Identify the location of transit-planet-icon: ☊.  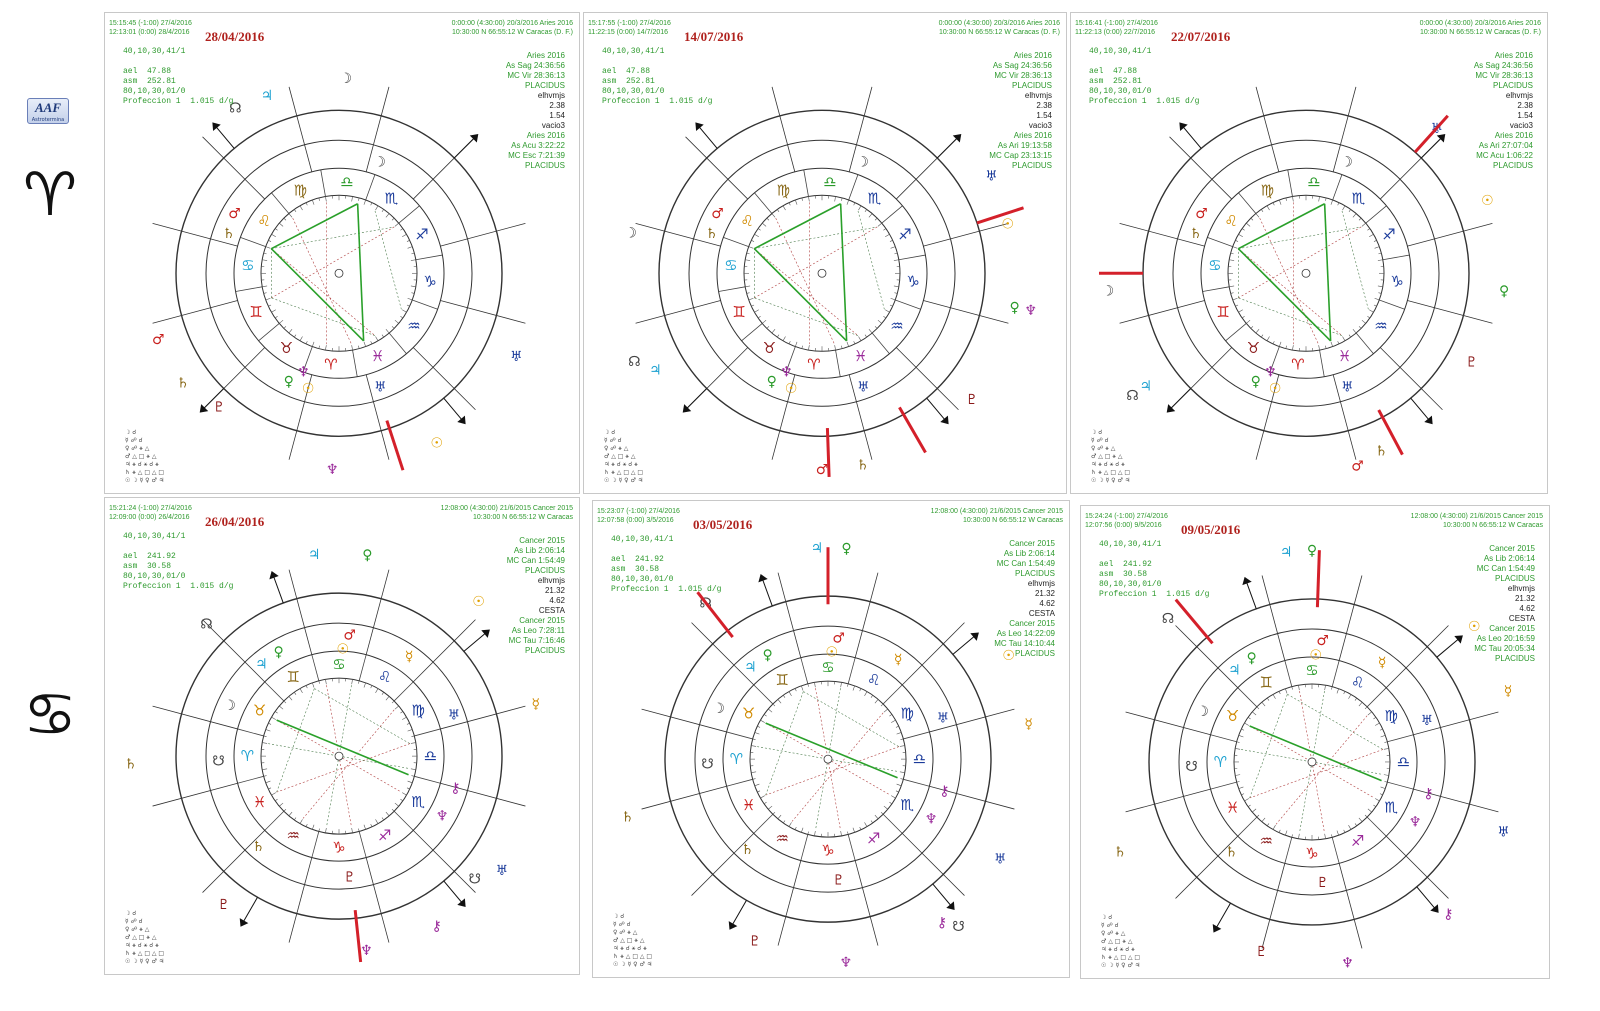
(634, 362).